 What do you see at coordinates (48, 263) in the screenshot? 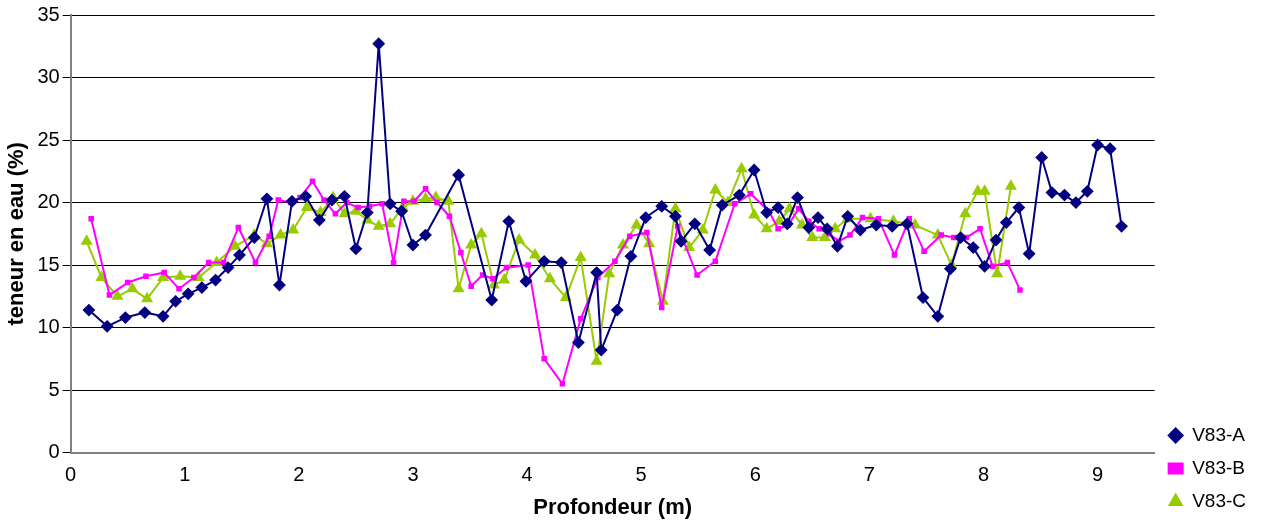
I see `y-tick-label: 15` at bounding box center [48, 263].